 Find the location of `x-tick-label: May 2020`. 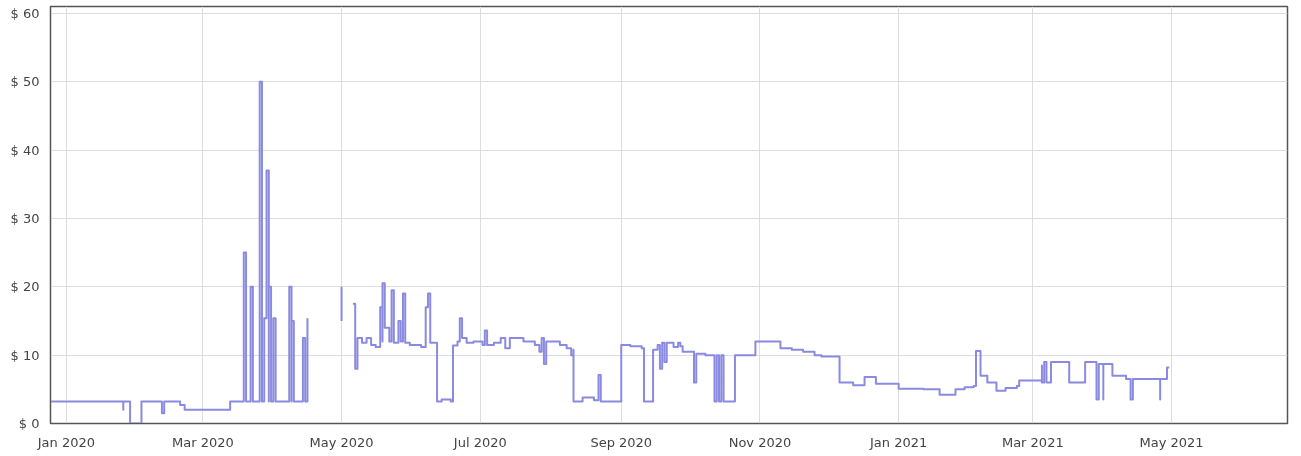

x-tick-label: May 2020 is located at coordinates (341, 442).